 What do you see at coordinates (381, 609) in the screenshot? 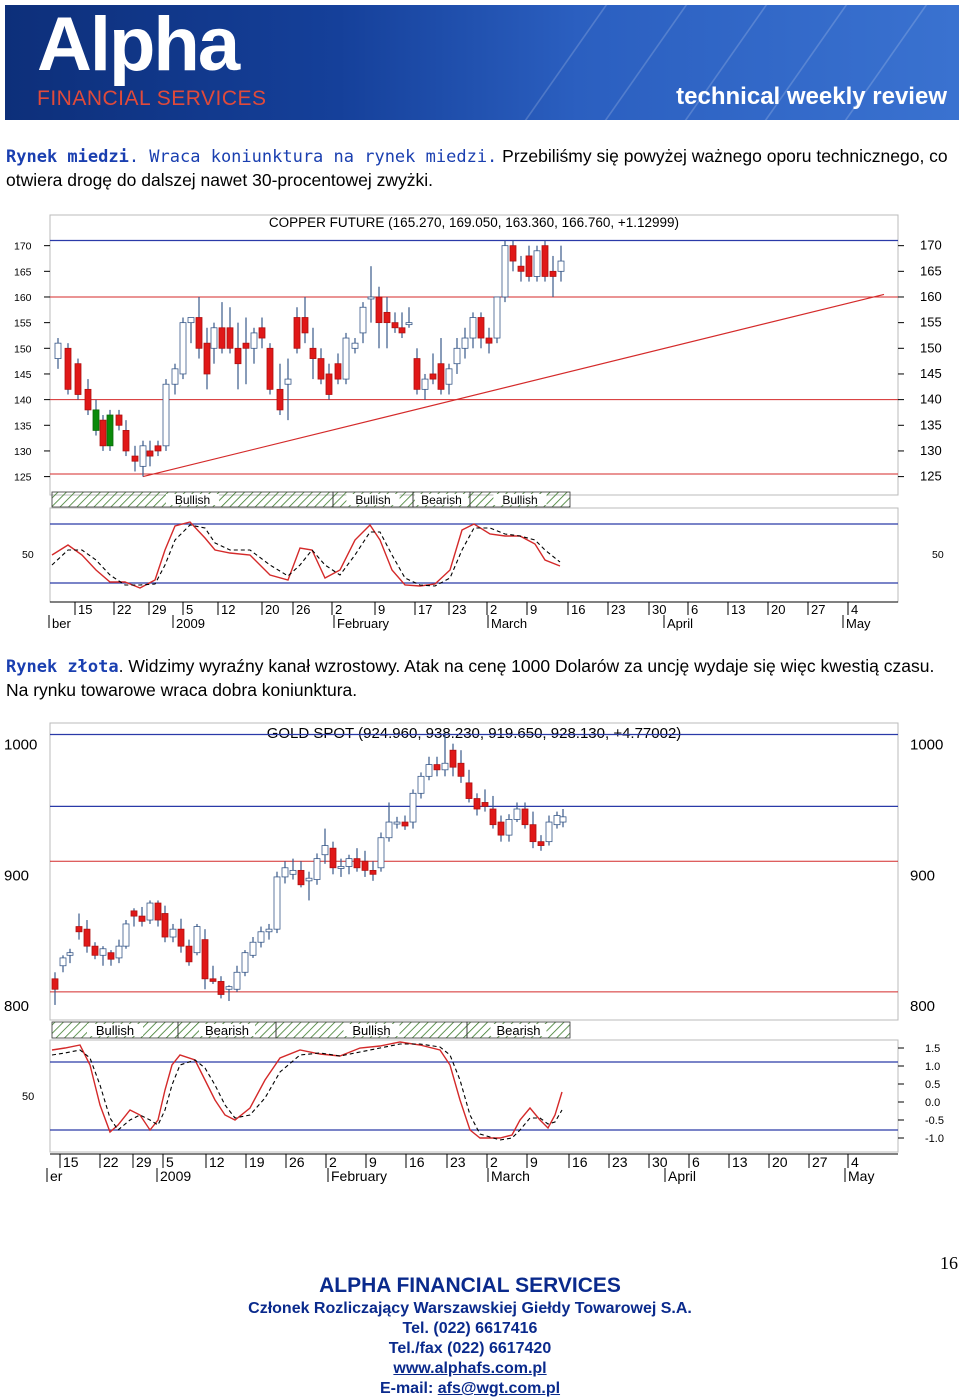
I see `copper-date-tick: 9` at bounding box center [381, 609].